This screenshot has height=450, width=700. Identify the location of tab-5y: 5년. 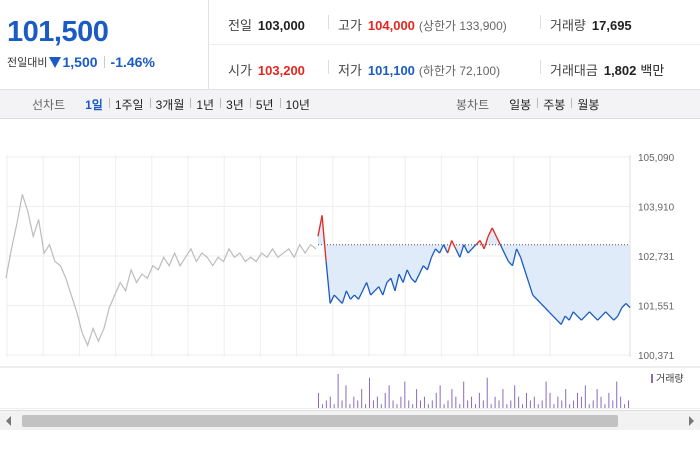
(264, 104).